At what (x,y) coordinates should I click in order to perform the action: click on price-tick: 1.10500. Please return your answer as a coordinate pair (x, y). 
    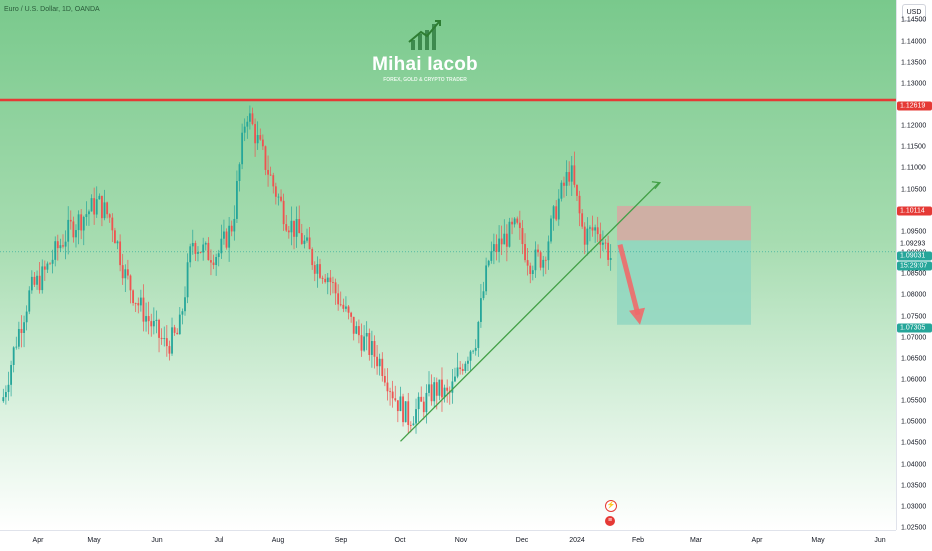
    Looking at the image, I should click on (914, 190).